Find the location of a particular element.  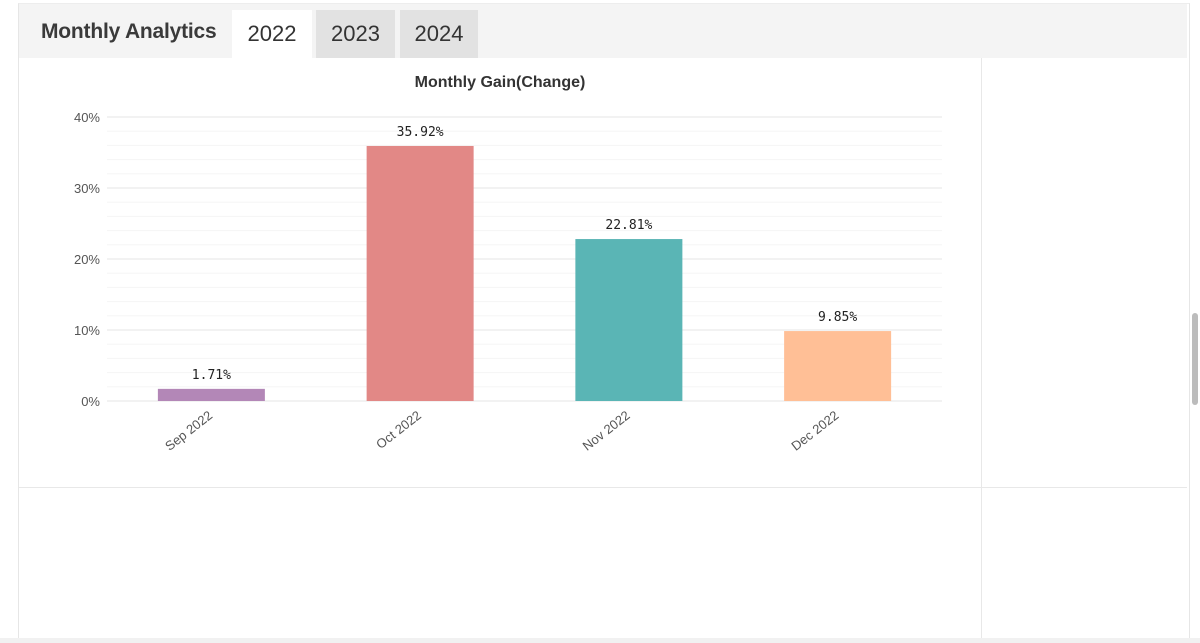

y-axis: 0% 10% 20% 30% 40% is located at coordinates (87, 259).